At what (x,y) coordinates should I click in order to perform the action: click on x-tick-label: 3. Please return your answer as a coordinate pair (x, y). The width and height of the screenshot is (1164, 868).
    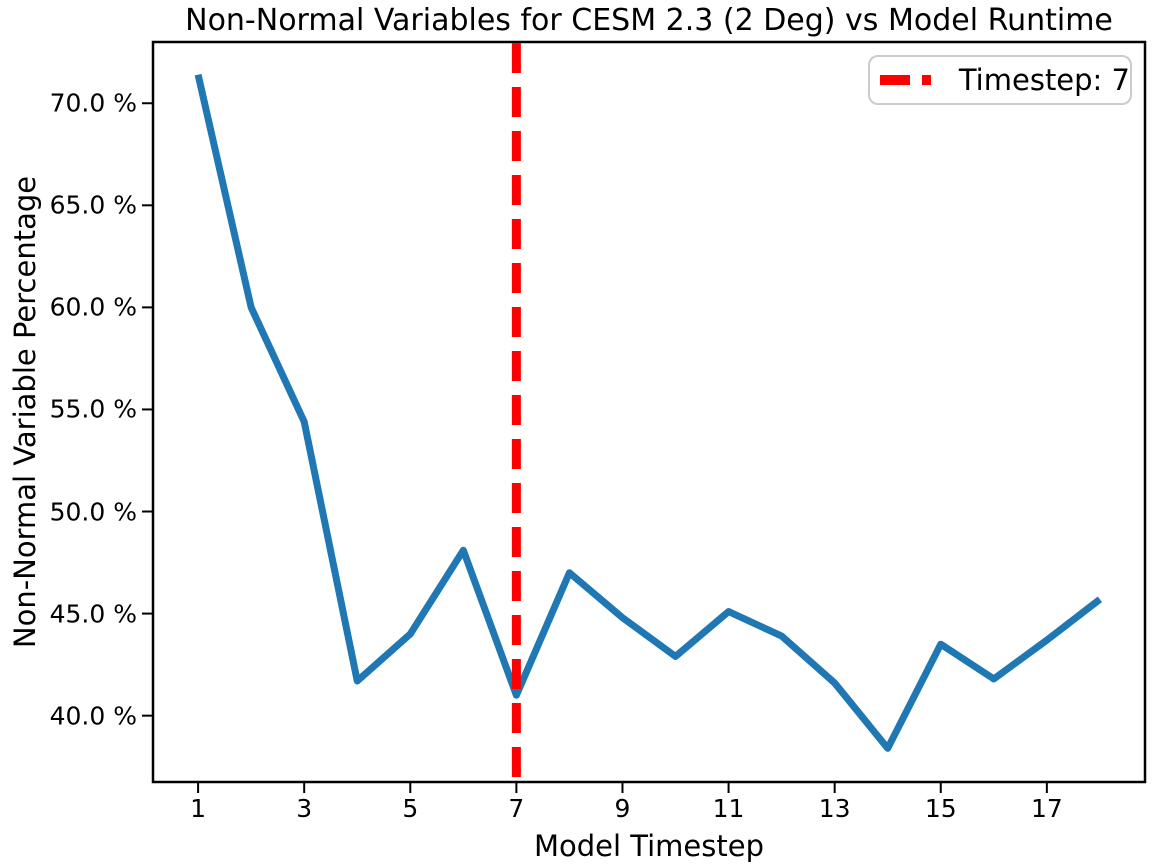
    Looking at the image, I should click on (304, 808).